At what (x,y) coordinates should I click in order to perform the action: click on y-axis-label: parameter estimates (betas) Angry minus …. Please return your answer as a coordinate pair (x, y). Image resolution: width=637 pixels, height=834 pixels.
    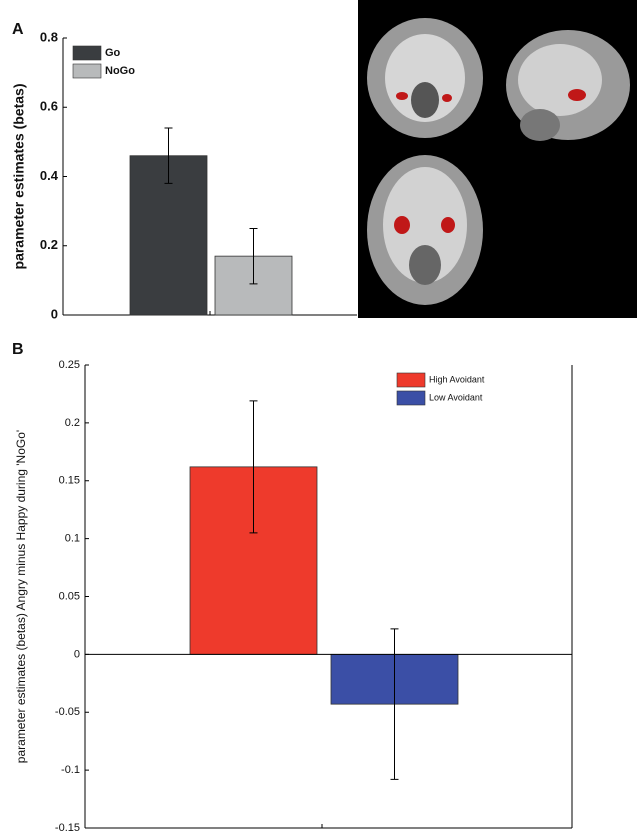
    Looking at the image, I should click on (21, 596).